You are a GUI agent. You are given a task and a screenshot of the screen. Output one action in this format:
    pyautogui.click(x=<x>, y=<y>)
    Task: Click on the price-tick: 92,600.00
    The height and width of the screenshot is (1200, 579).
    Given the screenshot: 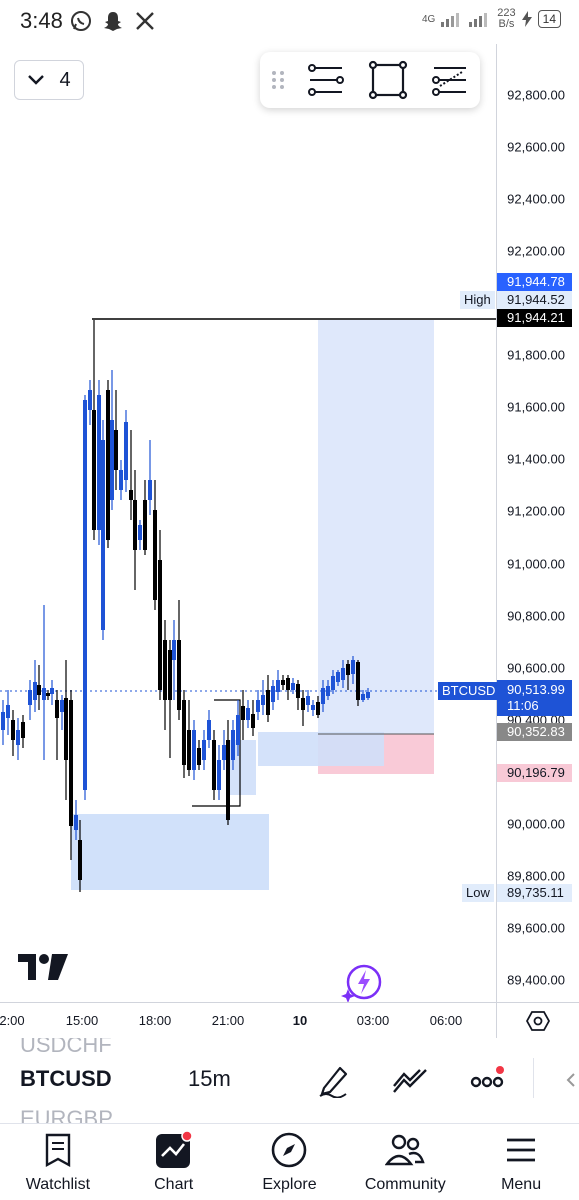 What is the action you would take?
    pyautogui.click(x=536, y=147)
    